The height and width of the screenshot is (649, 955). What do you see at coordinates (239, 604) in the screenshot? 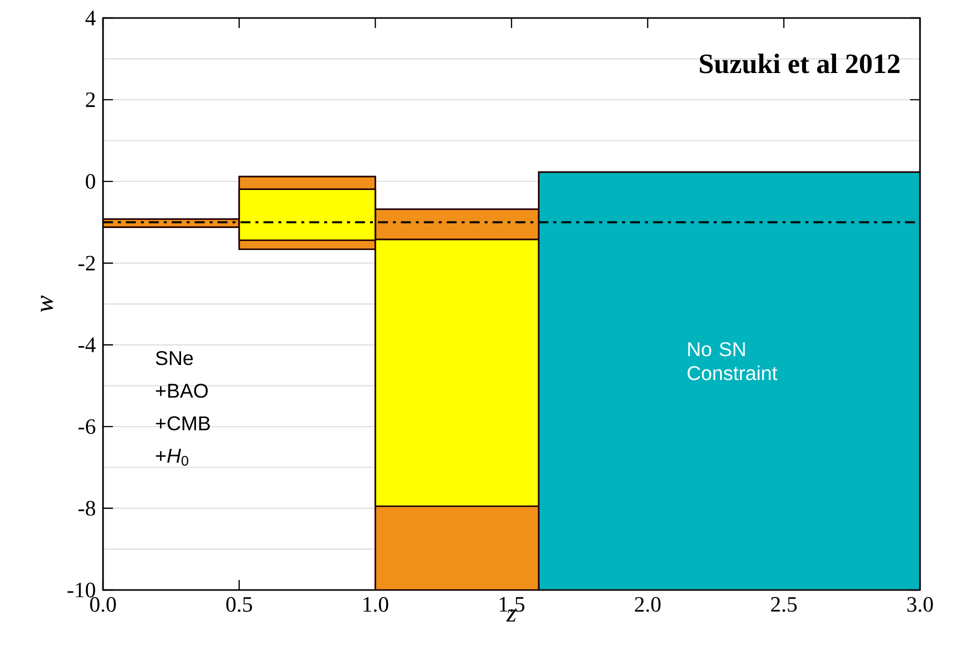
I see `x-tick-label: 0.5` at bounding box center [239, 604].